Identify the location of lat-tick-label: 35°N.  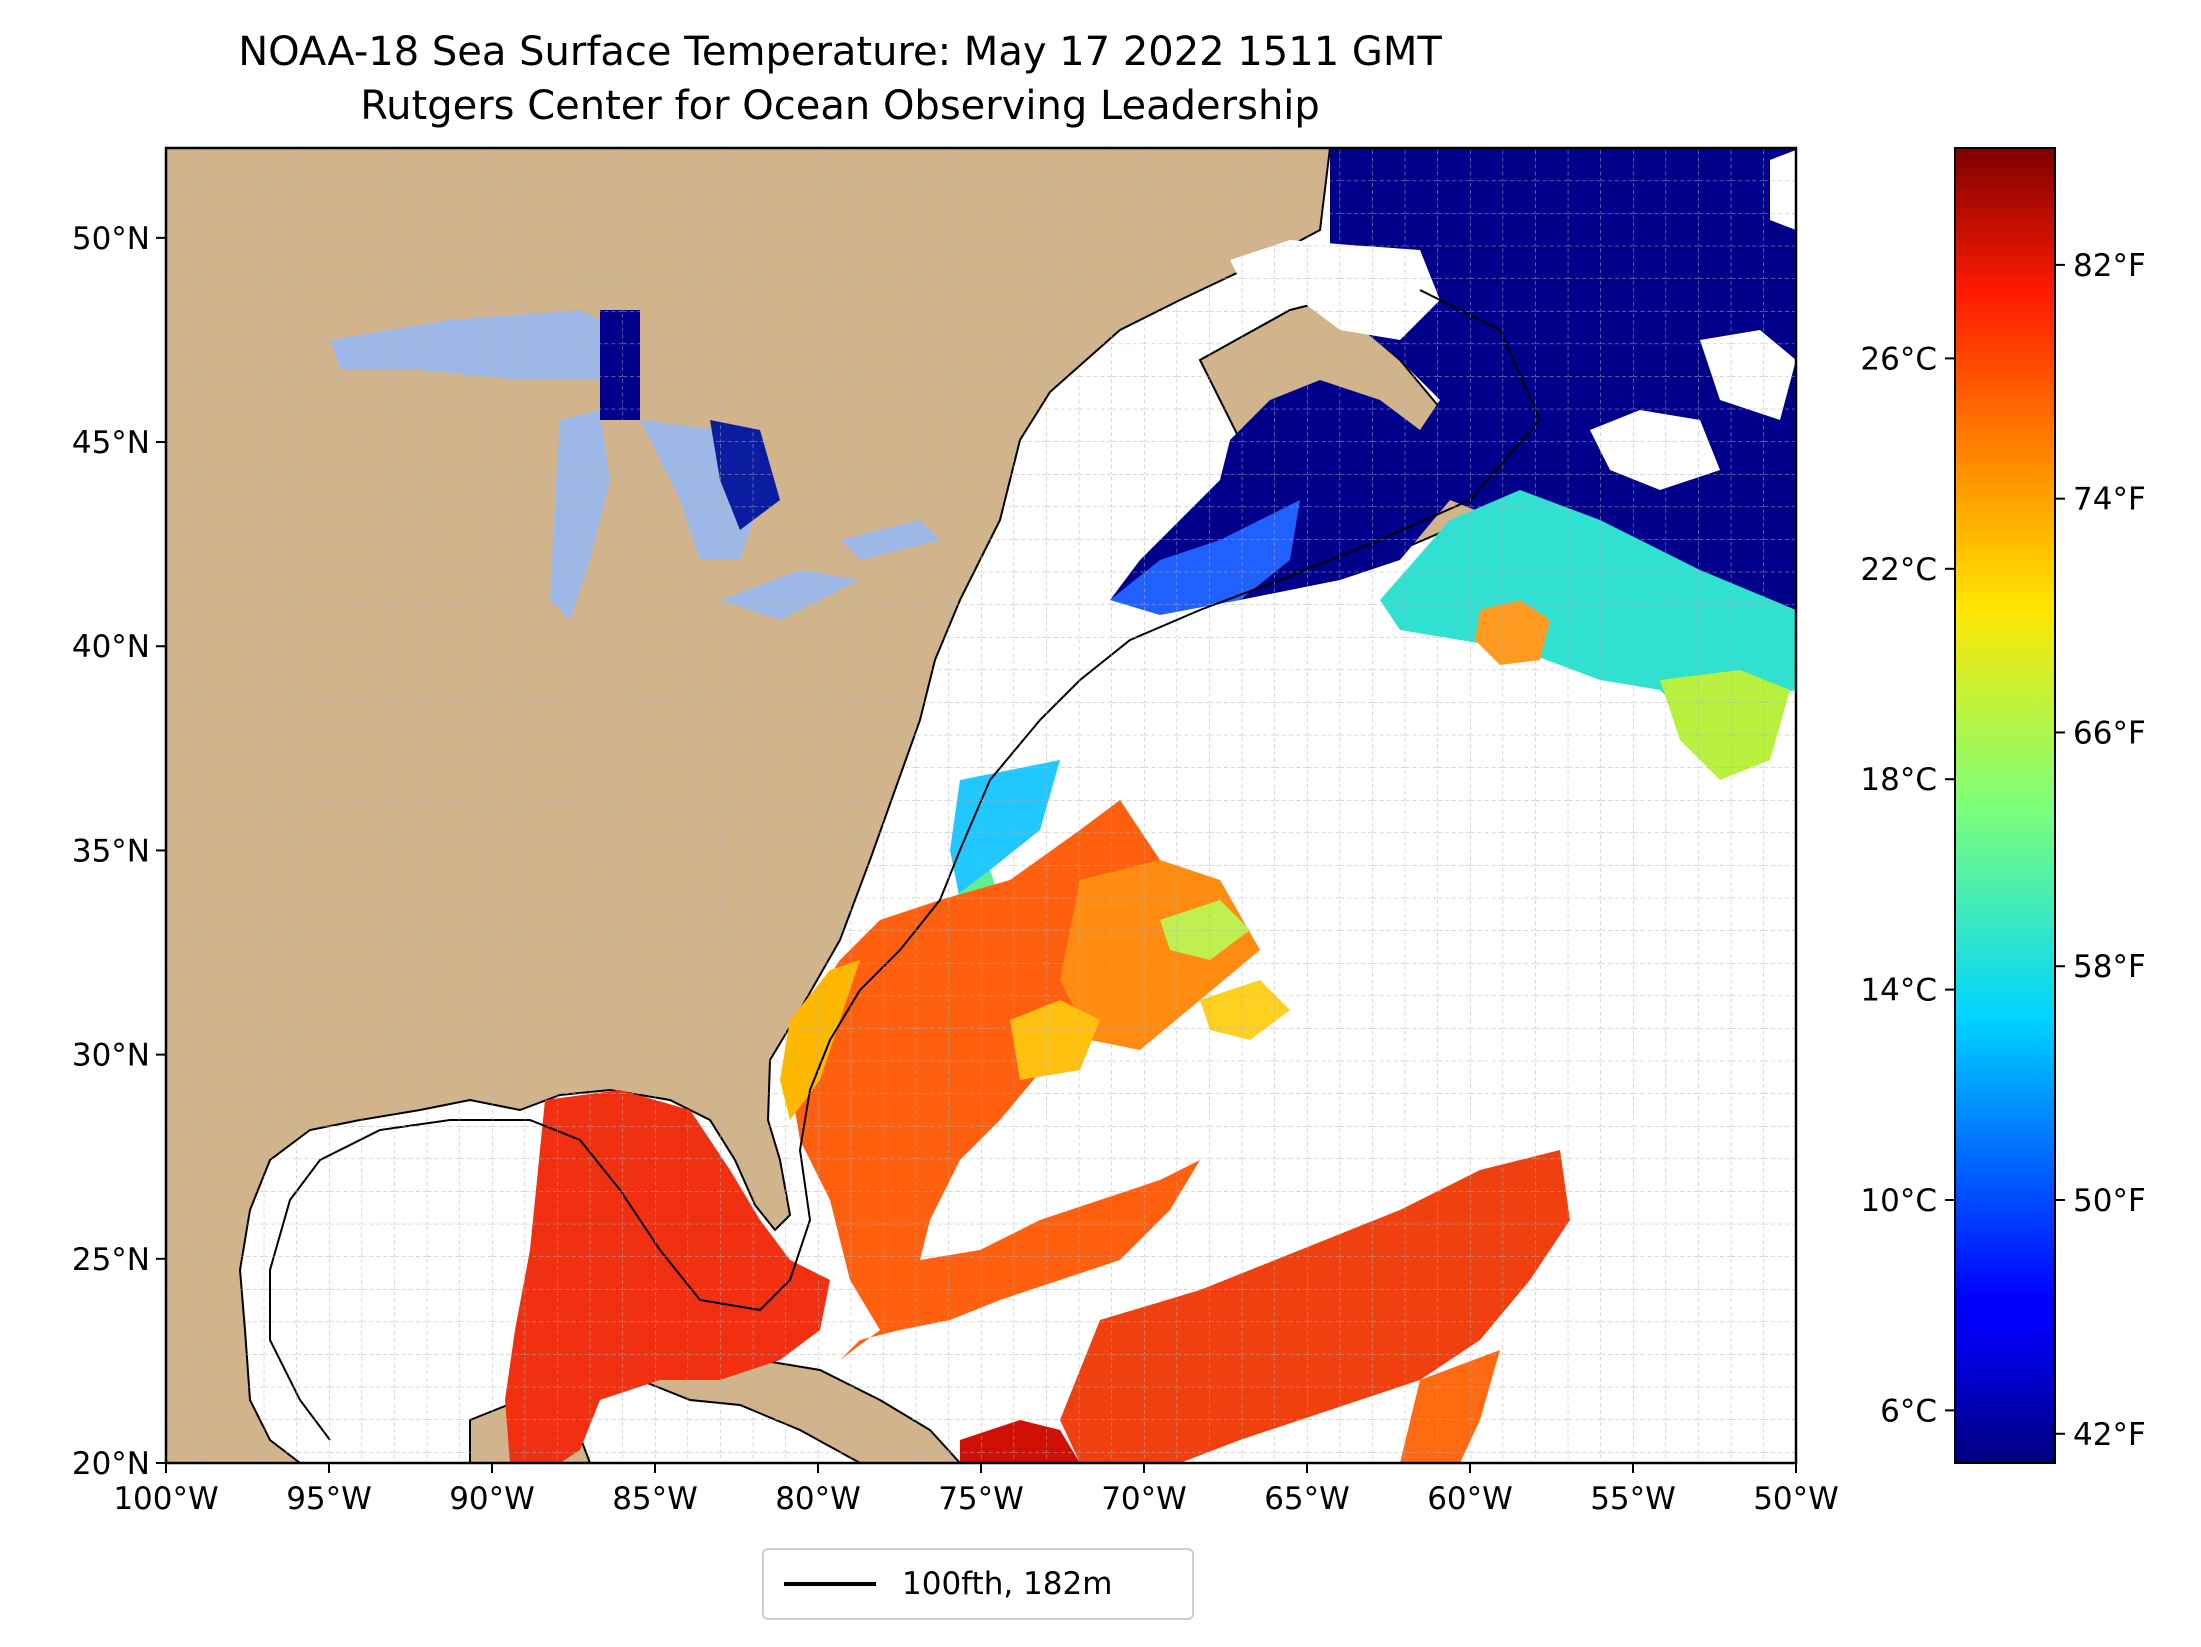
(111, 851).